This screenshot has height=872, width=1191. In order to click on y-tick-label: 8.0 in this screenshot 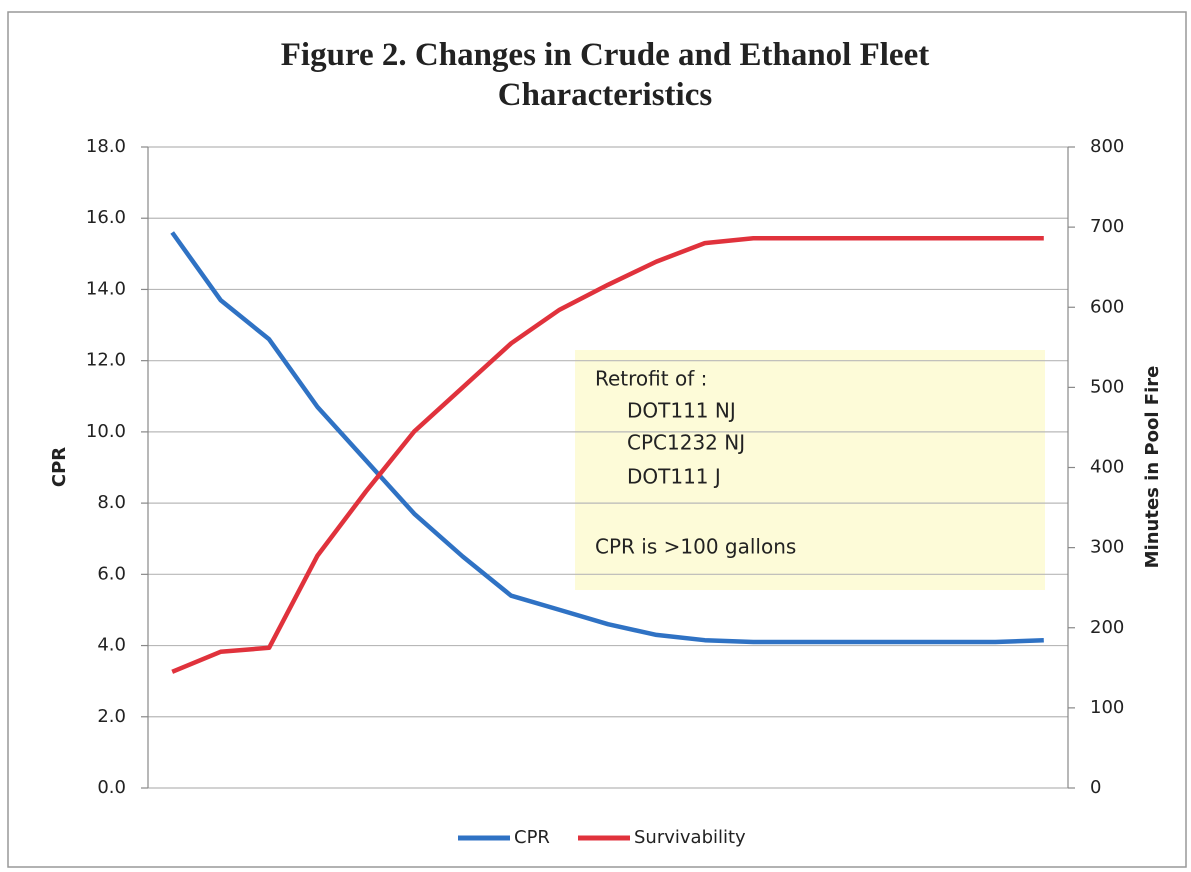, I will do `click(111, 502)`.